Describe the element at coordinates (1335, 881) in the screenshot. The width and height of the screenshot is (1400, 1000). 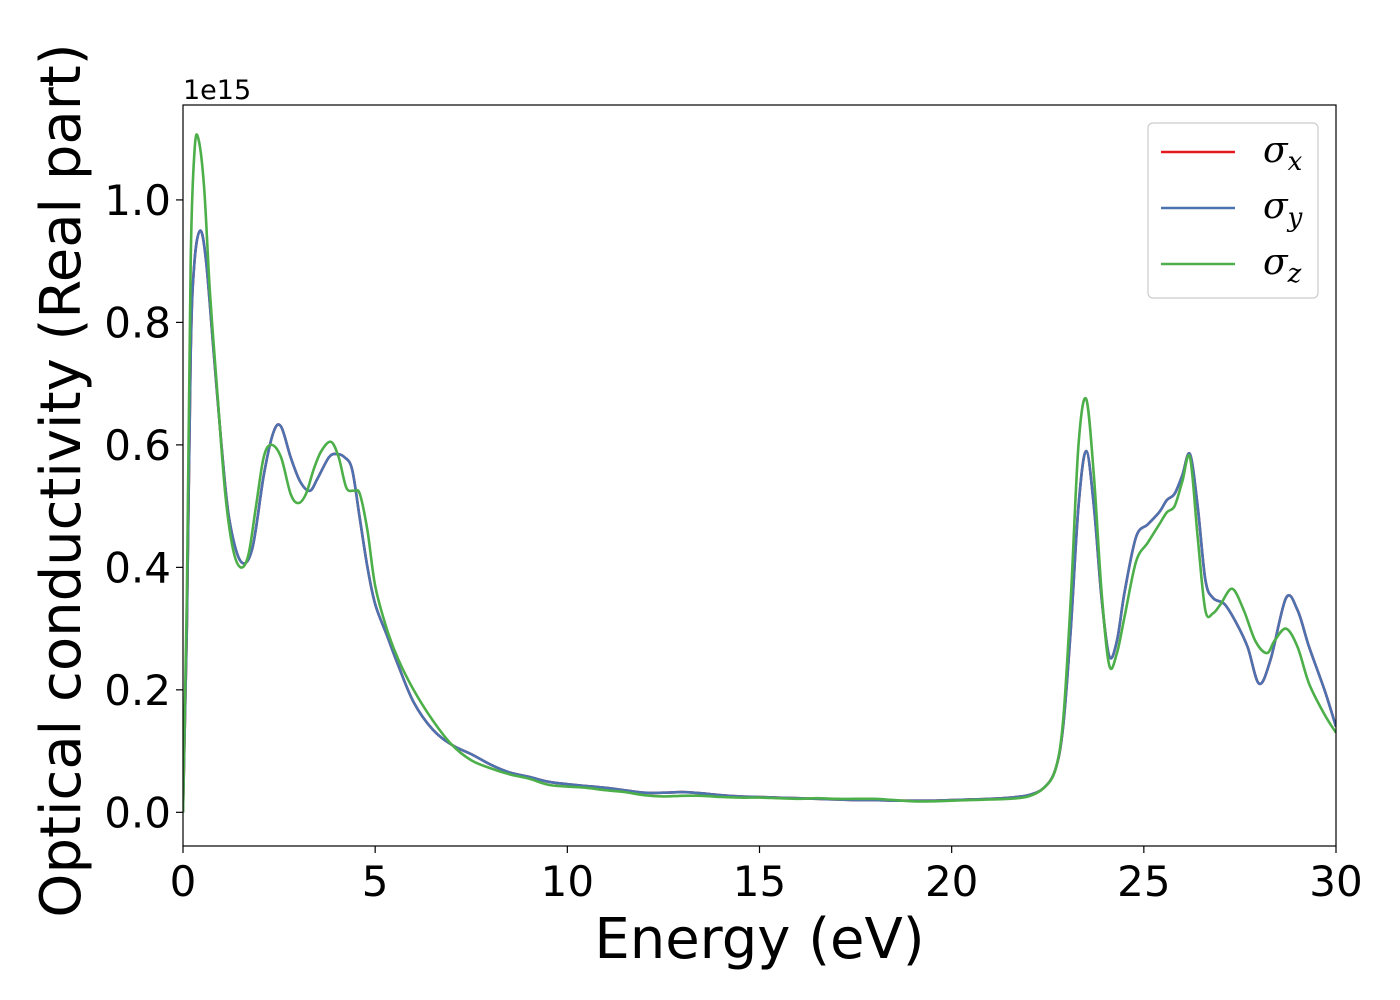
I see `x-tick-label: 30` at that location.